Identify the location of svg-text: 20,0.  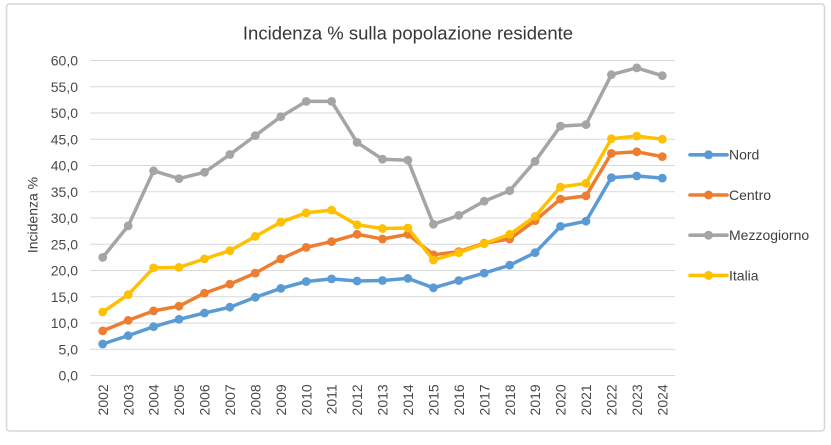
(64, 271).